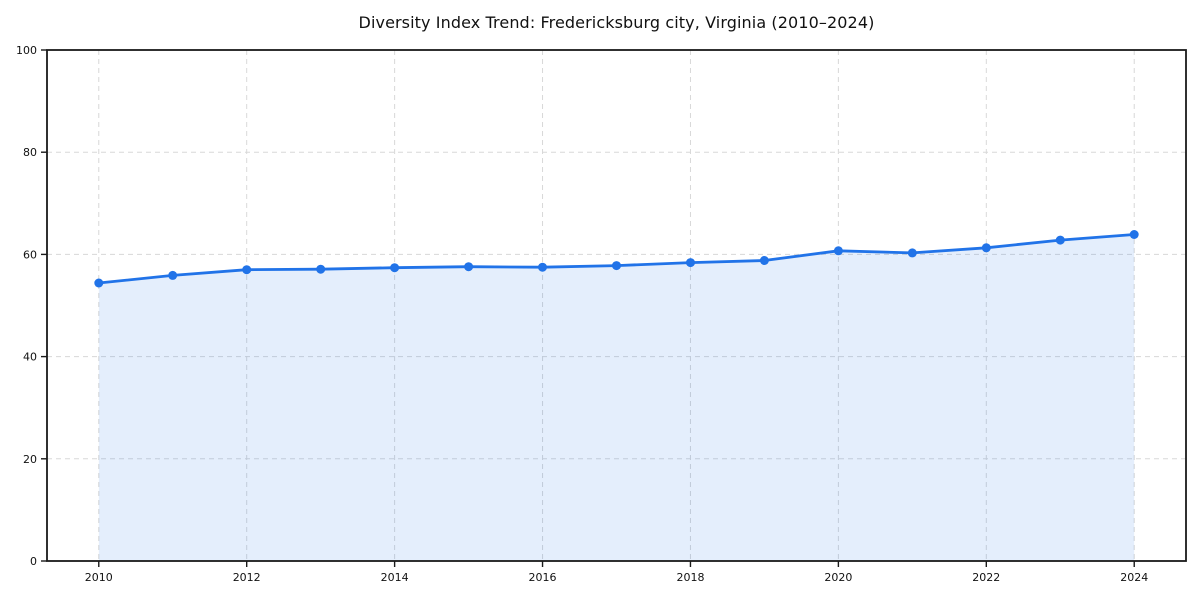  I want to click on data-point-2011, so click(173, 275).